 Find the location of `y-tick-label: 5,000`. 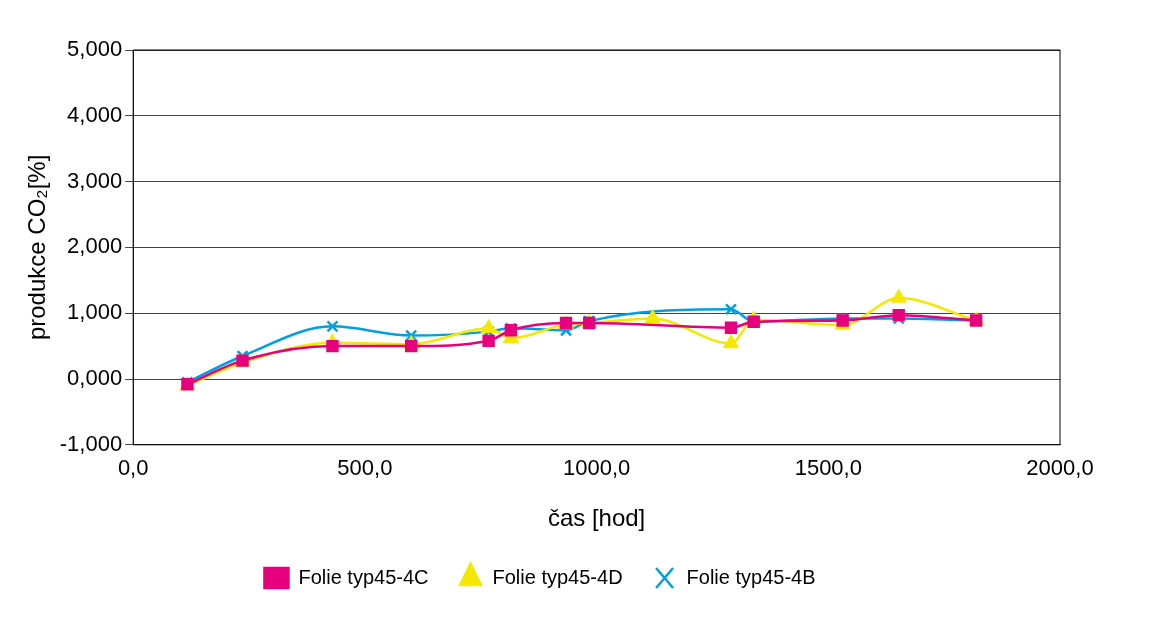

y-tick-label: 5,000 is located at coordinates (95, 49).